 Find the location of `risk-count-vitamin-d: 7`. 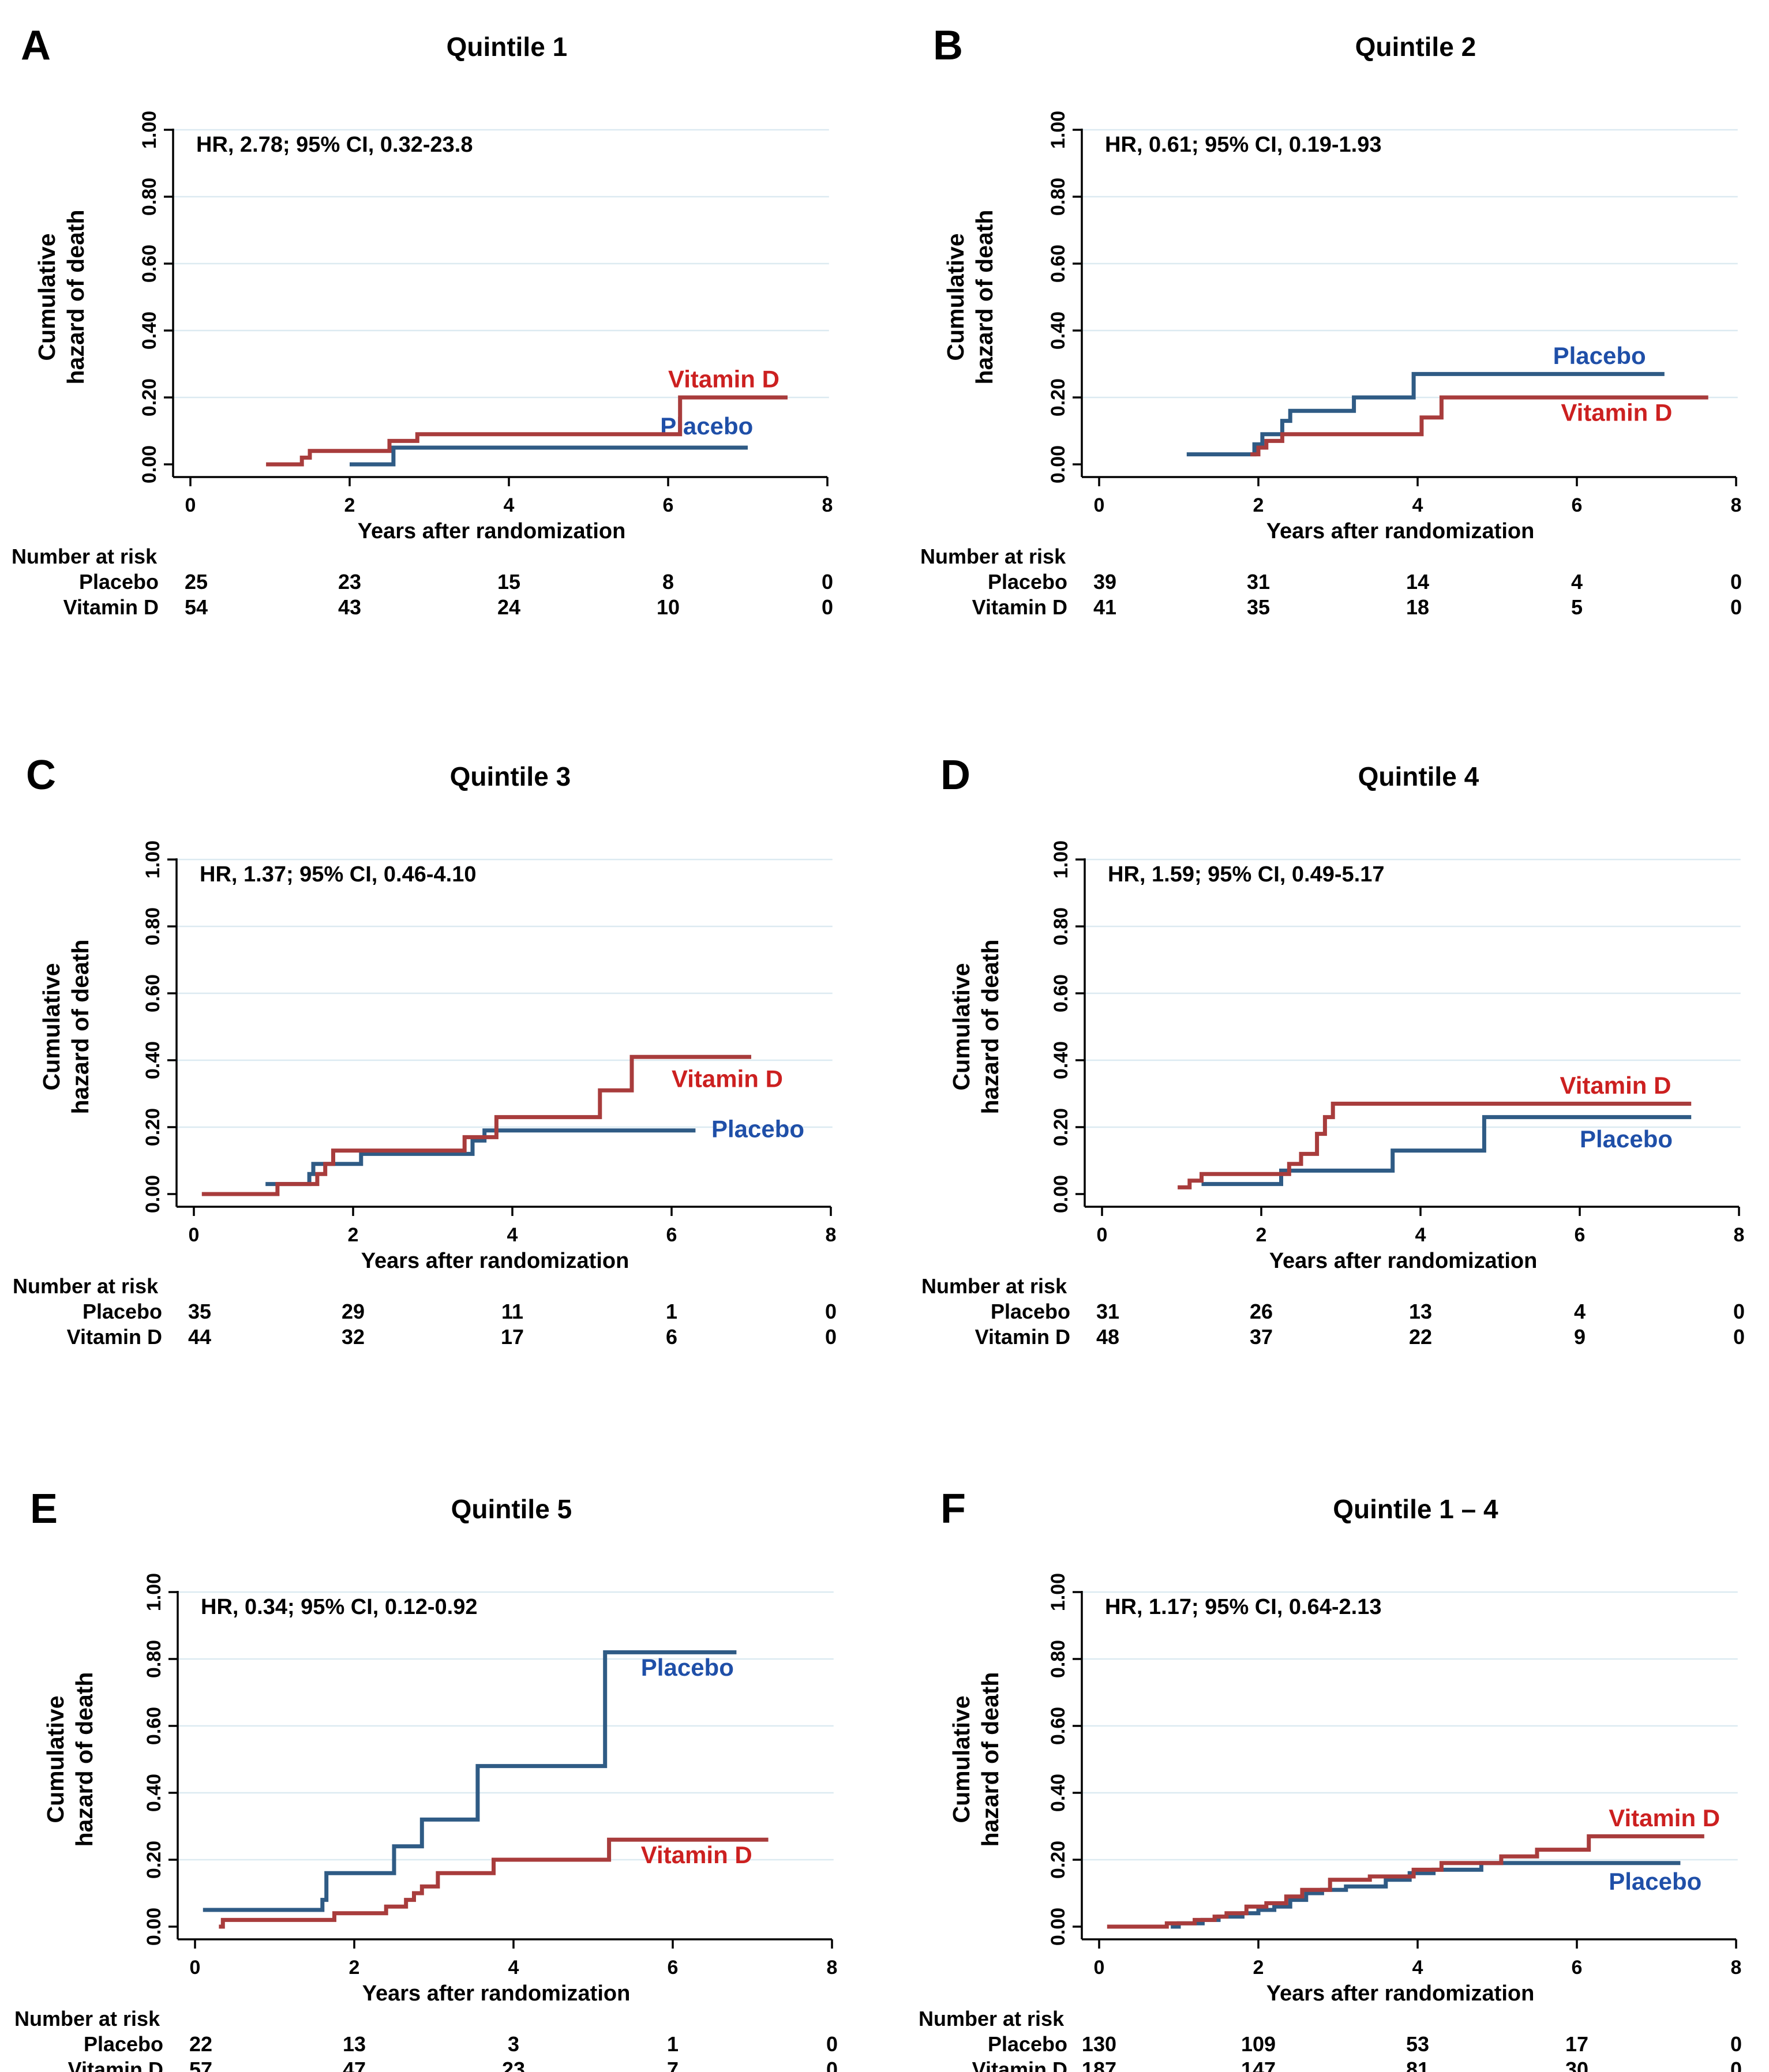

risk-count-vitamin-d: 7 is located at coordinates (673, 2065).